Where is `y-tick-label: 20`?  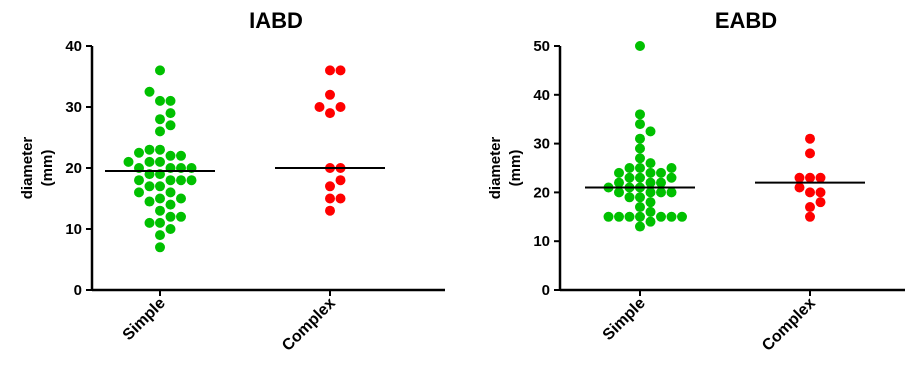 y-tick-label: 20 is located at coordinates (73, 168).